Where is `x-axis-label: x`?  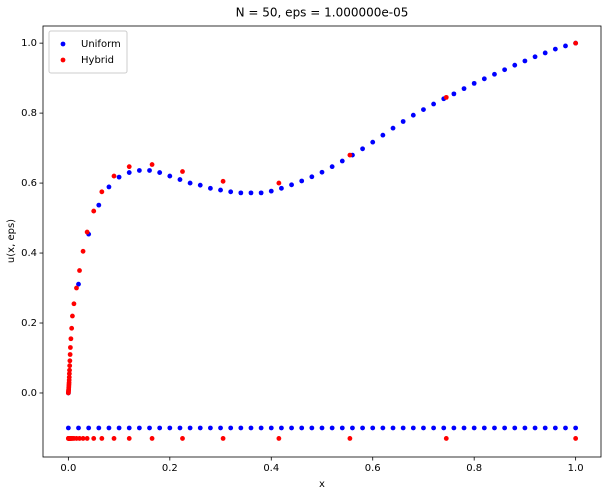
x-axis-label: x is located at coordinates (322, 484).